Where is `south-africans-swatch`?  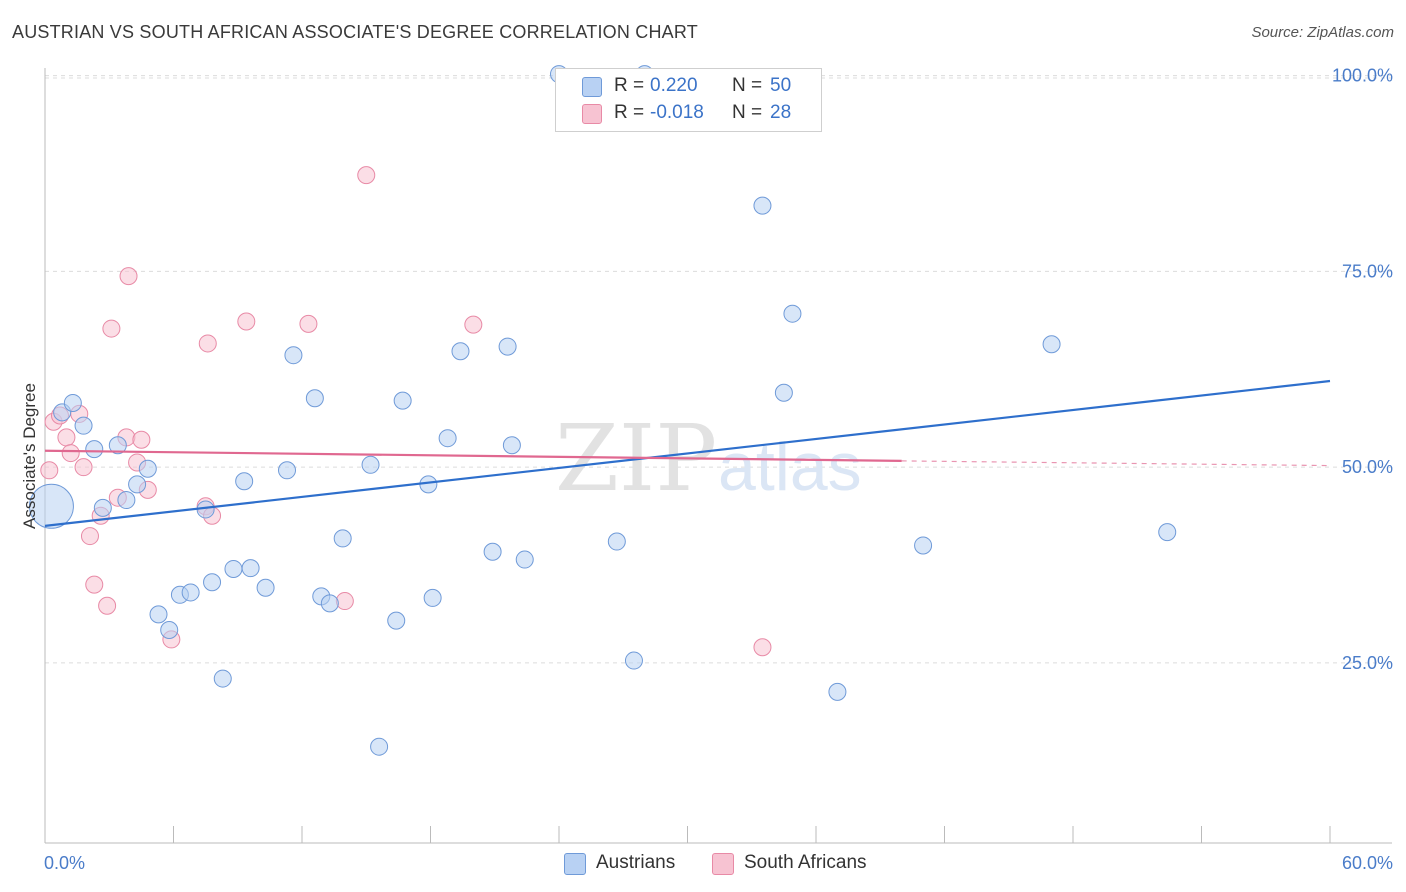
south-africans-swatch is located at coordinates (592, 114).